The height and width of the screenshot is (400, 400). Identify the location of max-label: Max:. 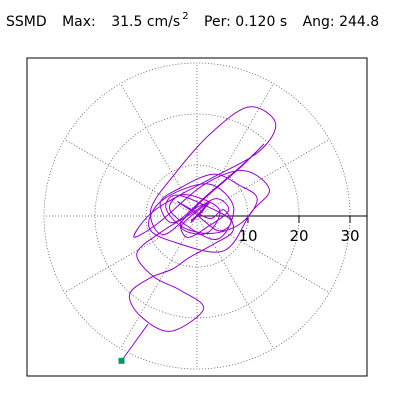
(79, 22).